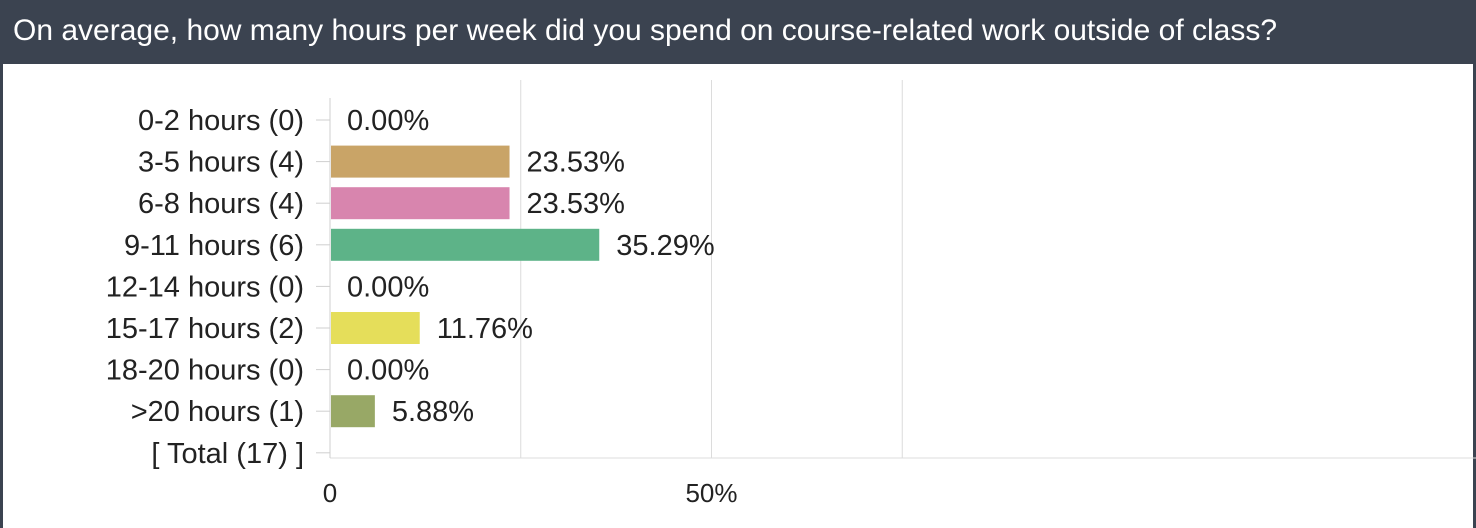 The height and width of the screenshot is (528, 1476). What do you see at coordinates (205, 287) in the screenshot?
I see `category-label: 12-14 hours (0)` at bounding box center [205, 287].